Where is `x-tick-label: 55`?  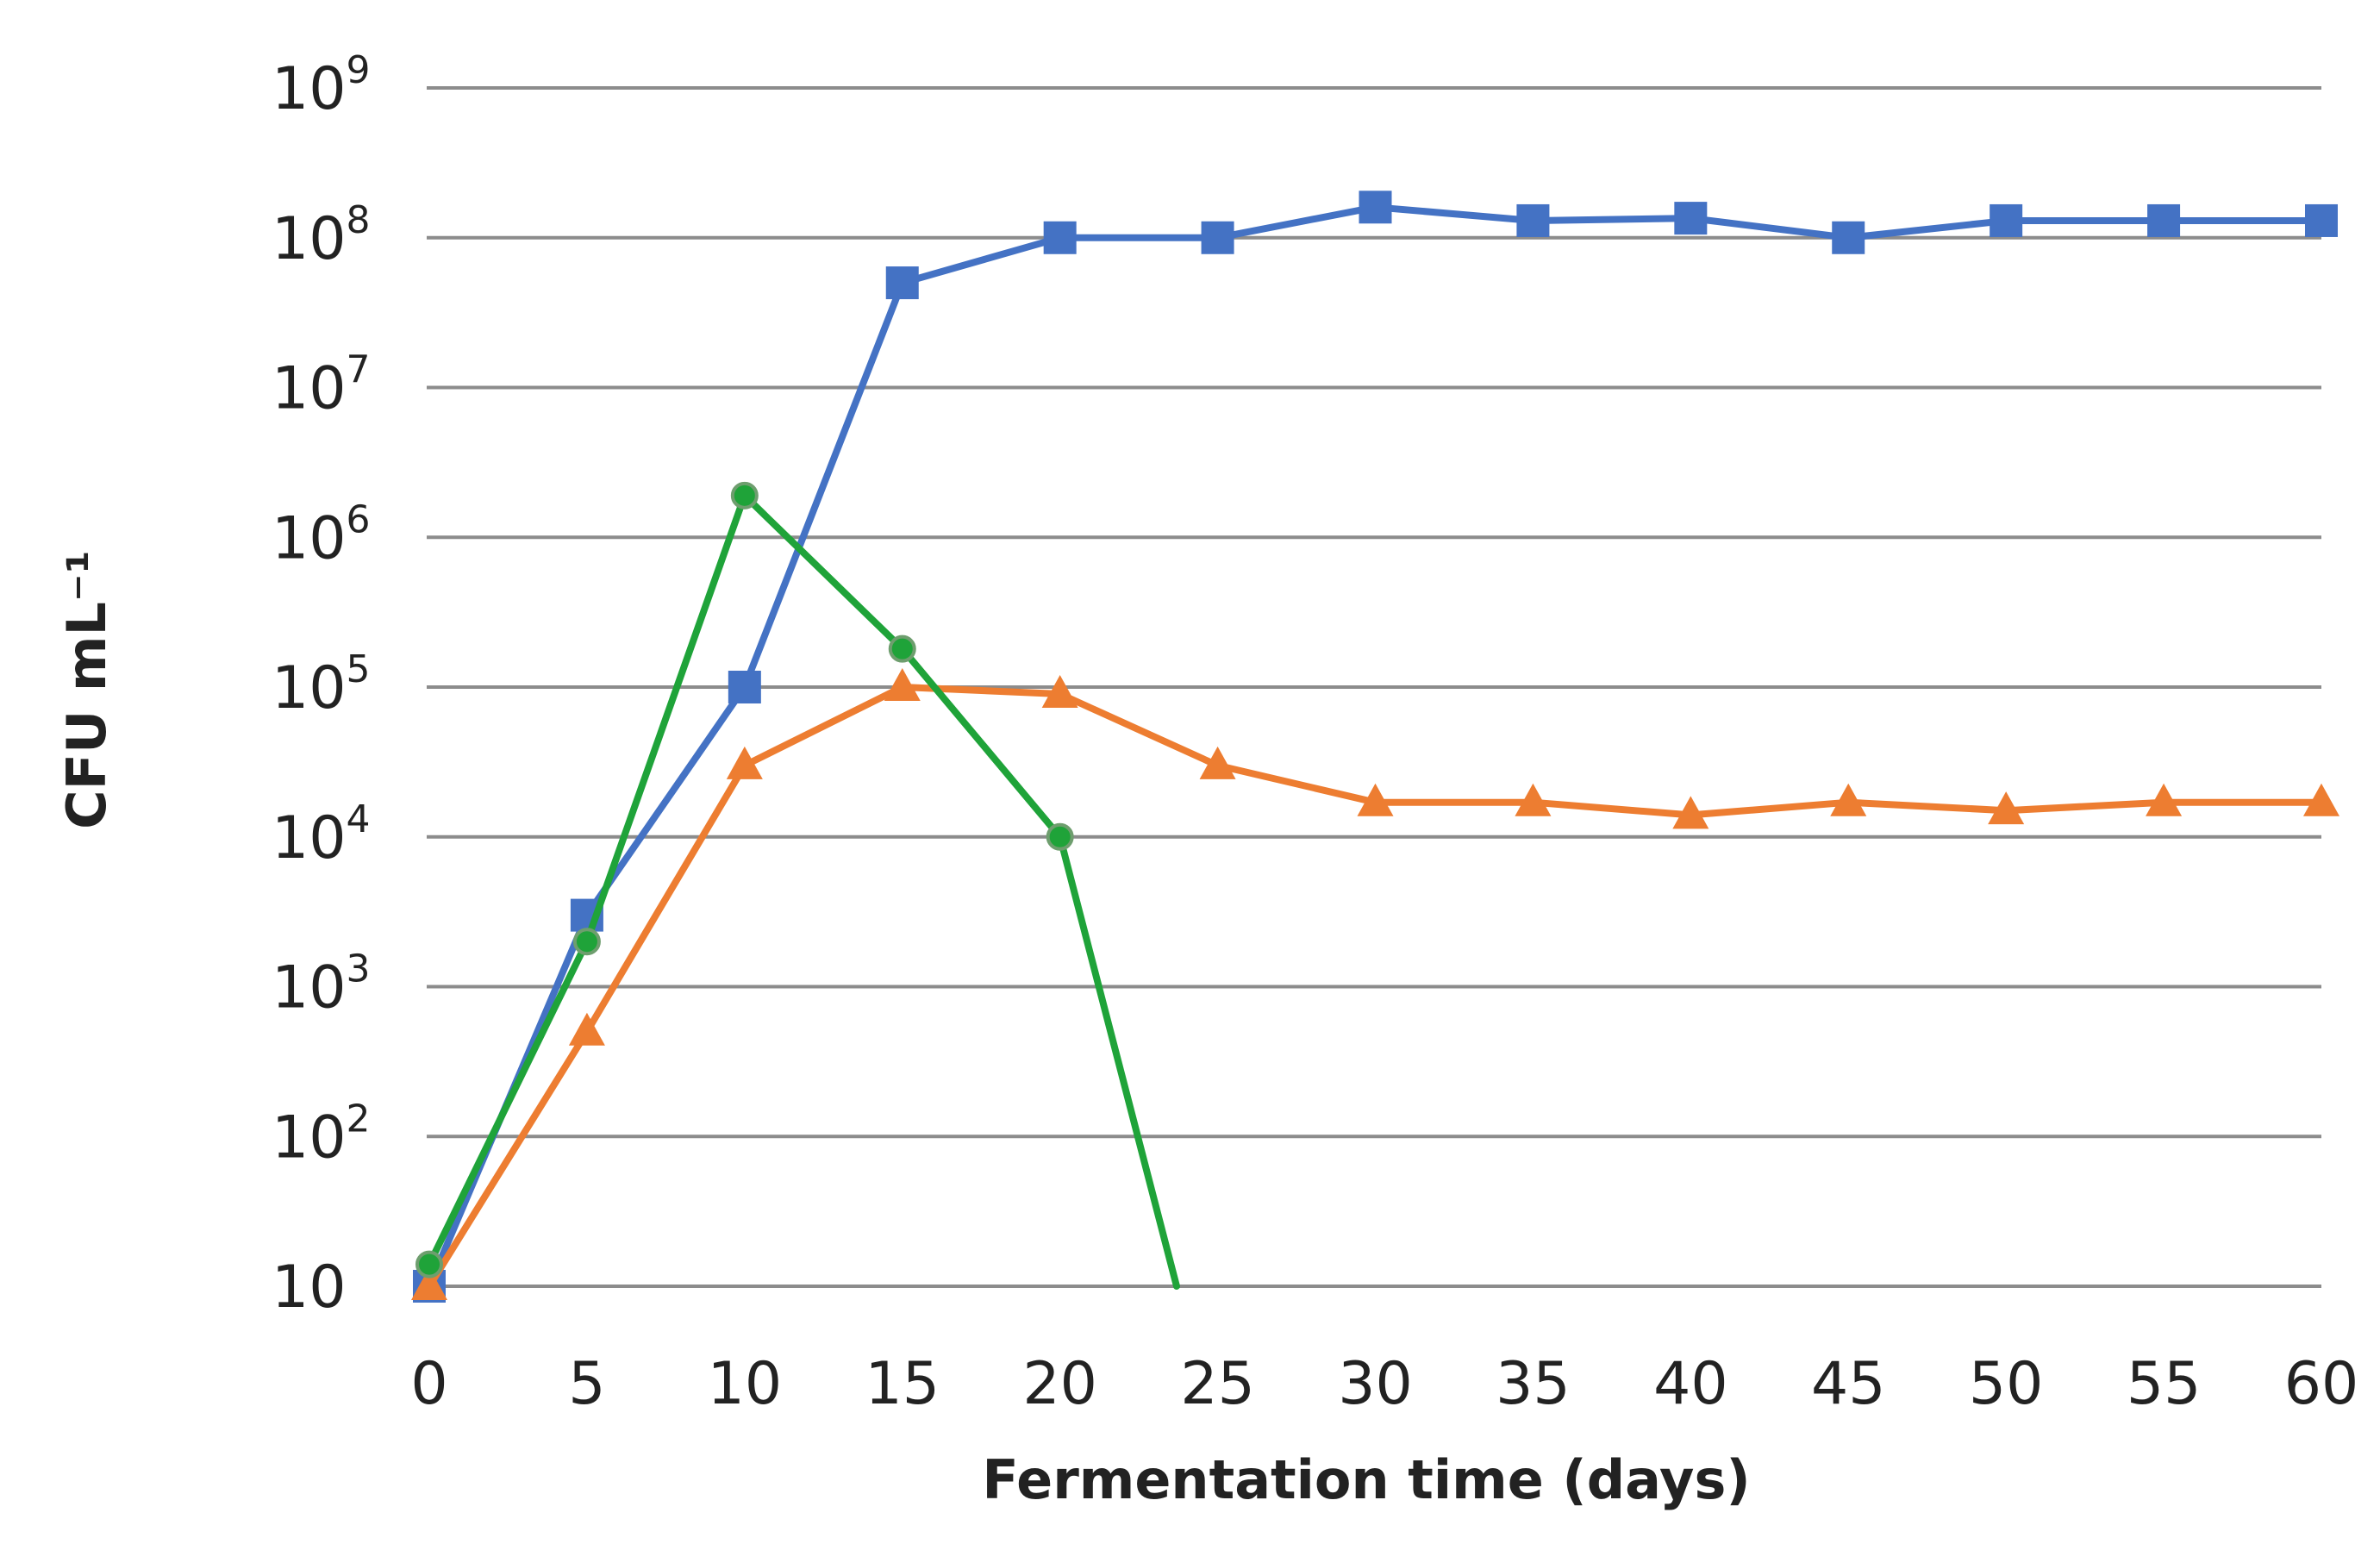 x-tick-label: 55 is located at coordinates (2164, 1384).